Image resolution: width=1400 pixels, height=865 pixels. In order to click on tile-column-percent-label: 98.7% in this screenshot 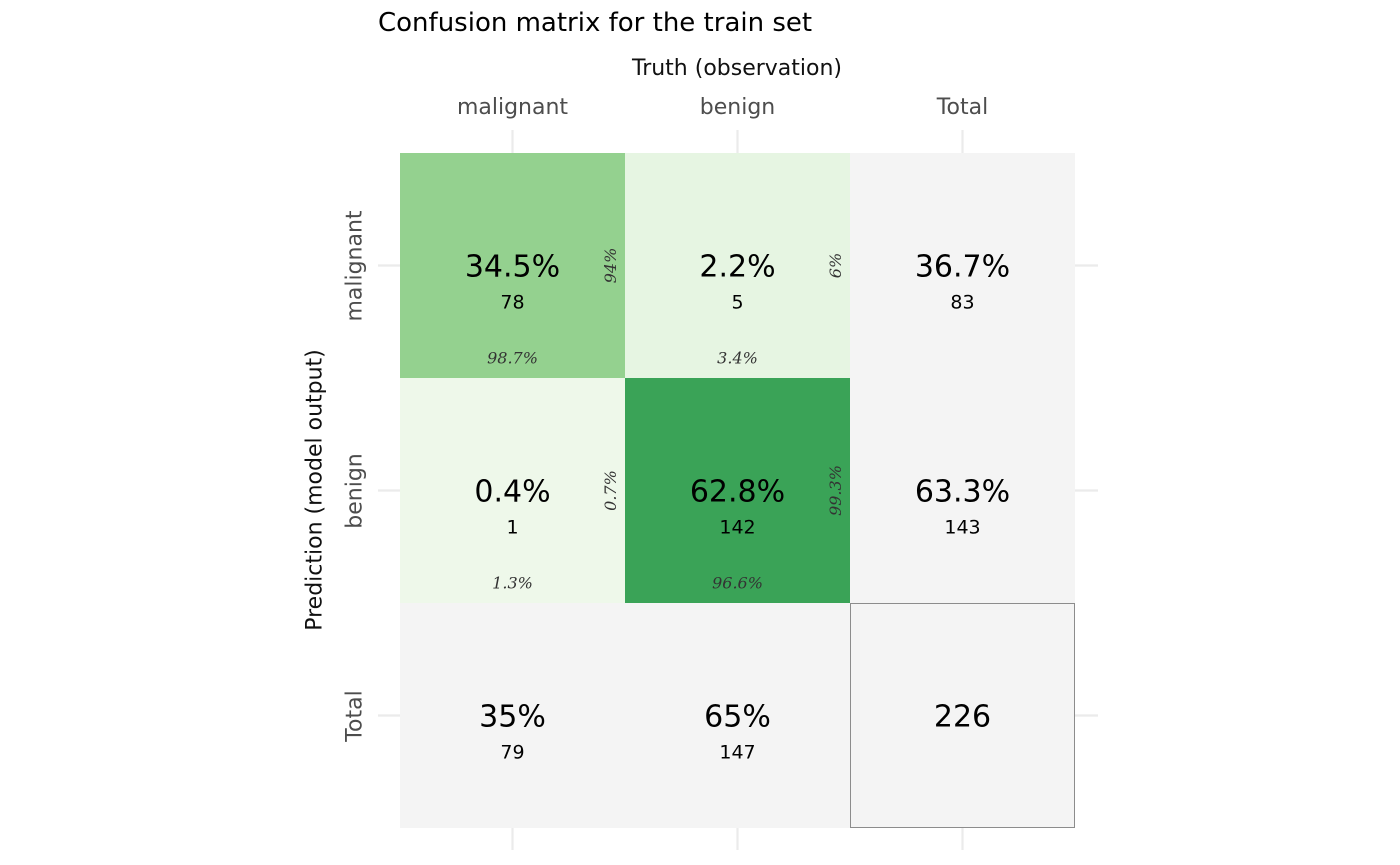, I will do `click(512, 358)`.